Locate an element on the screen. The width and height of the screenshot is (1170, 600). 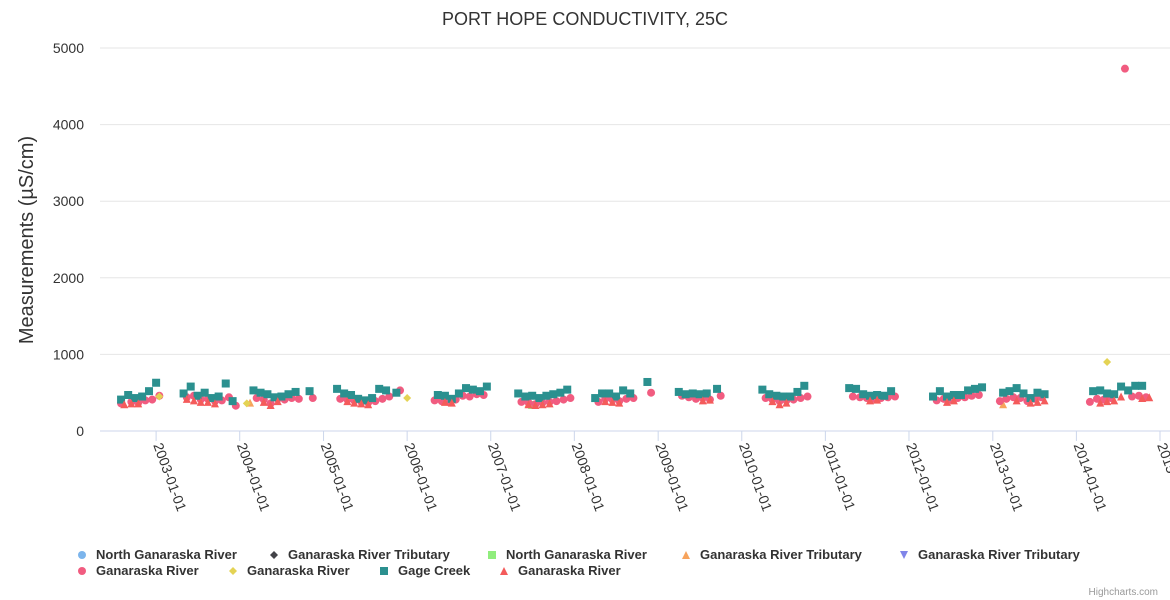
y-tick-label: 3000 is located at coordinates (68, 201).